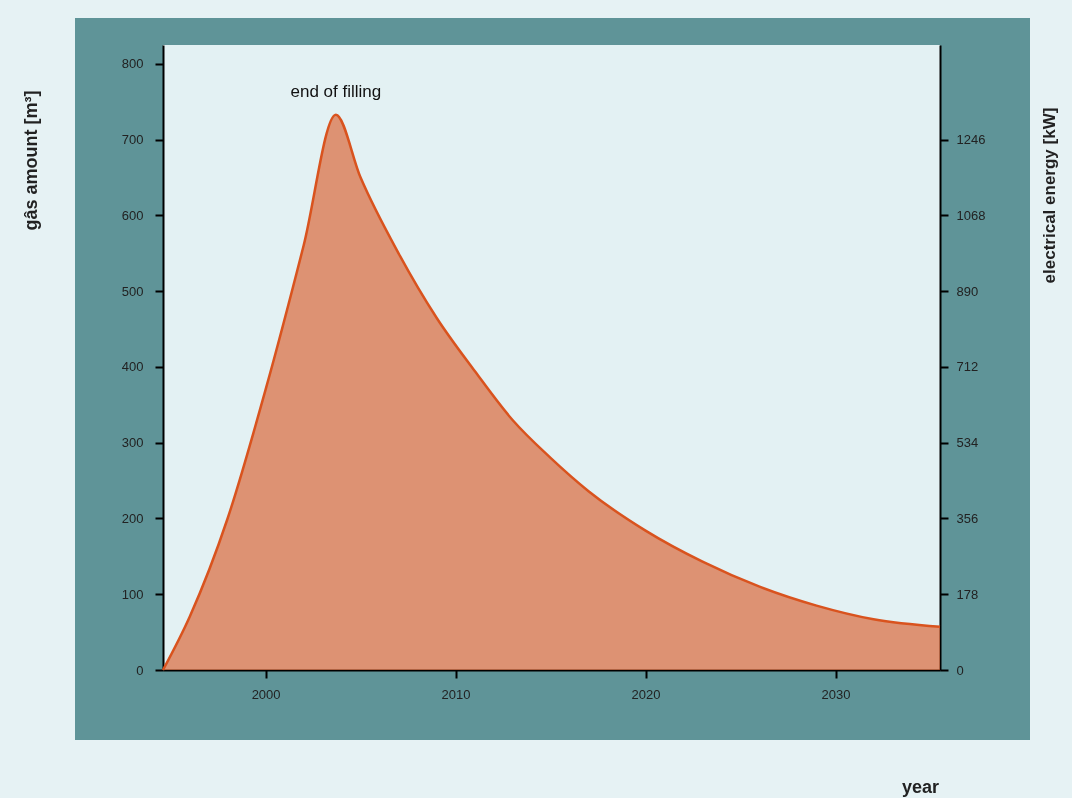  I want to click on x-axis-title: year, so click(920, 786).